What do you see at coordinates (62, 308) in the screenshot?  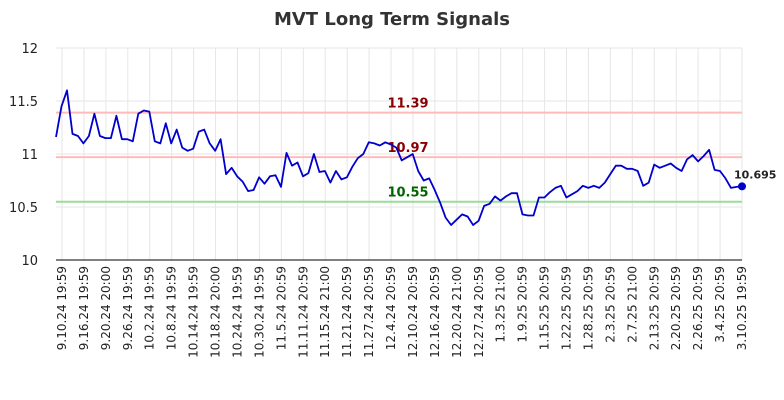 I see `x-tick-label: 9.10.24 19:59` at bounding box center [62, 308].